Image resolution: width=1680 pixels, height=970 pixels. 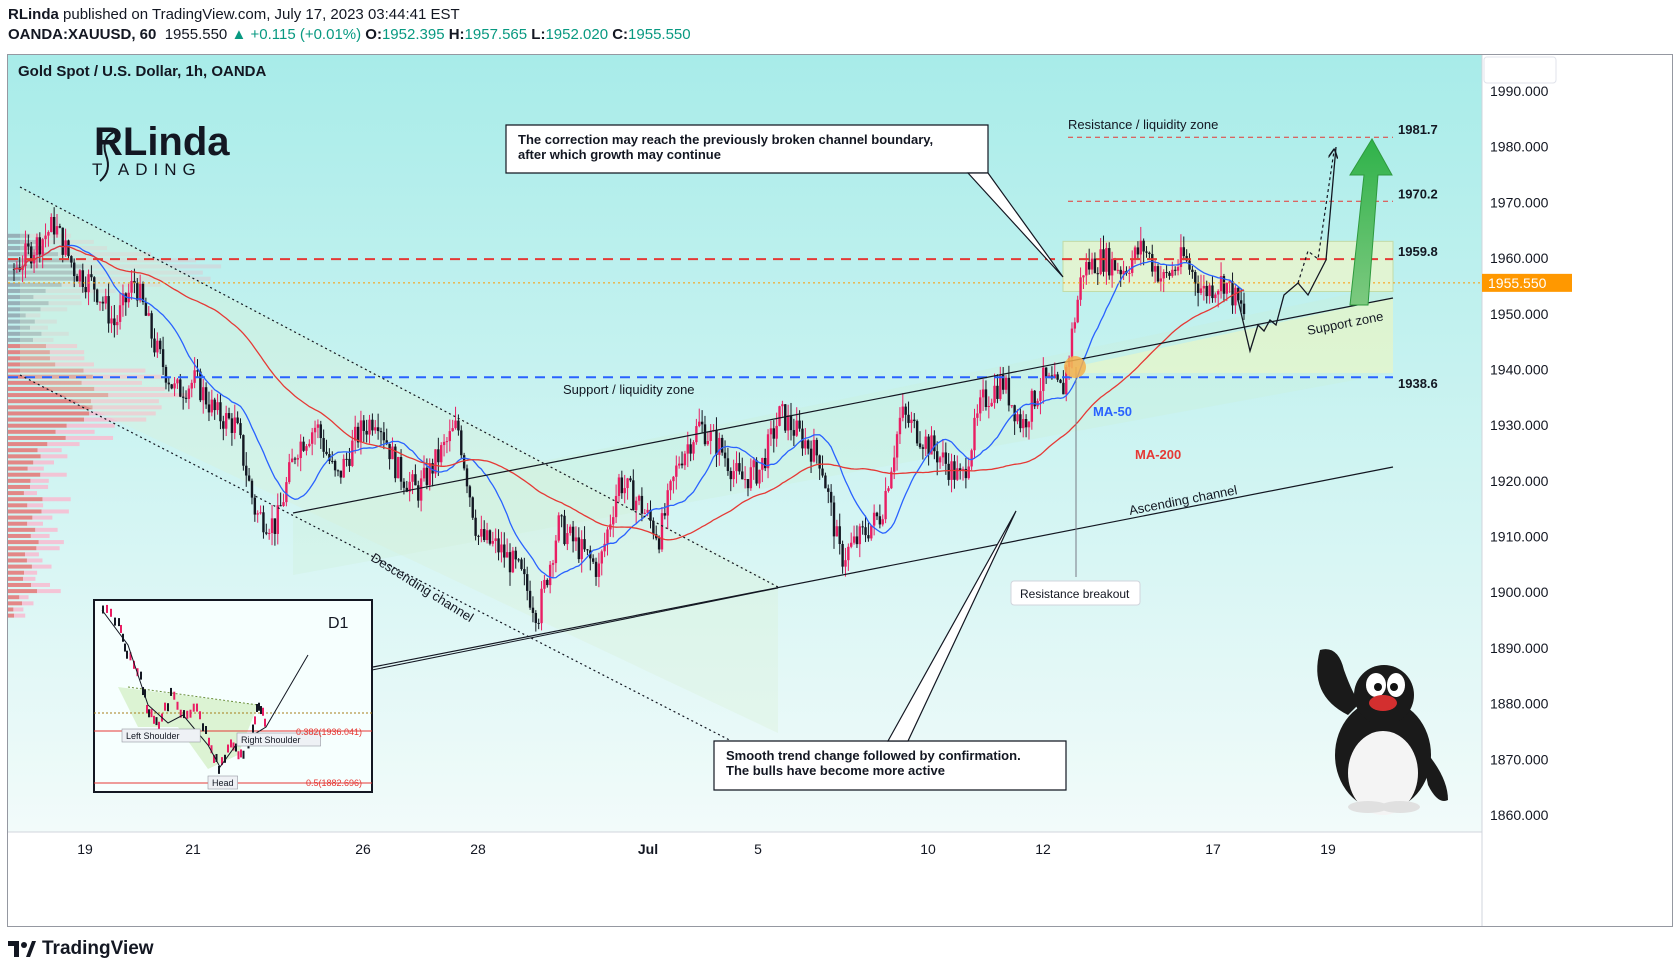 I want to click on y-tick-label: 1930.000, so click(x=1519, y=425).